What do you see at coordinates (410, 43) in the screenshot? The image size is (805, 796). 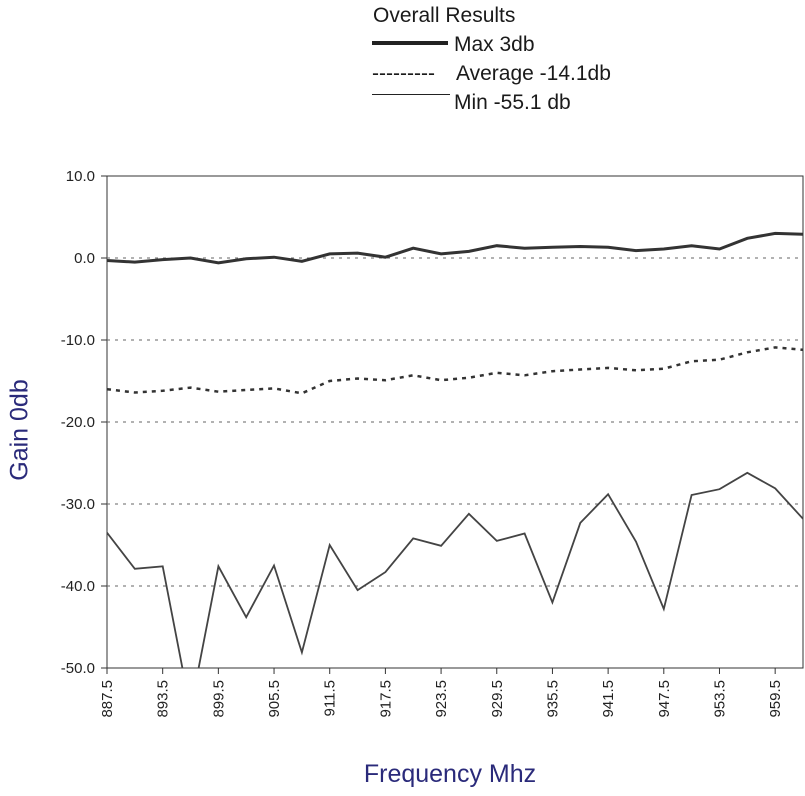 I see `legend-swatch-max` at bounding box center [410, 43].